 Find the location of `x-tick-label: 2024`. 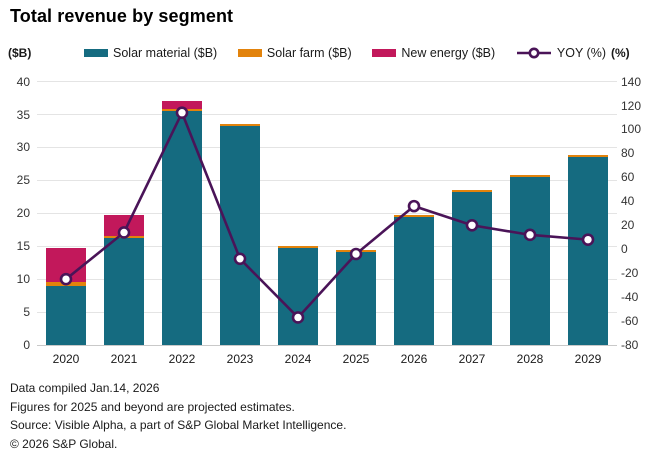

x-tick-label: 2024 is located at coordinates (298, 359).